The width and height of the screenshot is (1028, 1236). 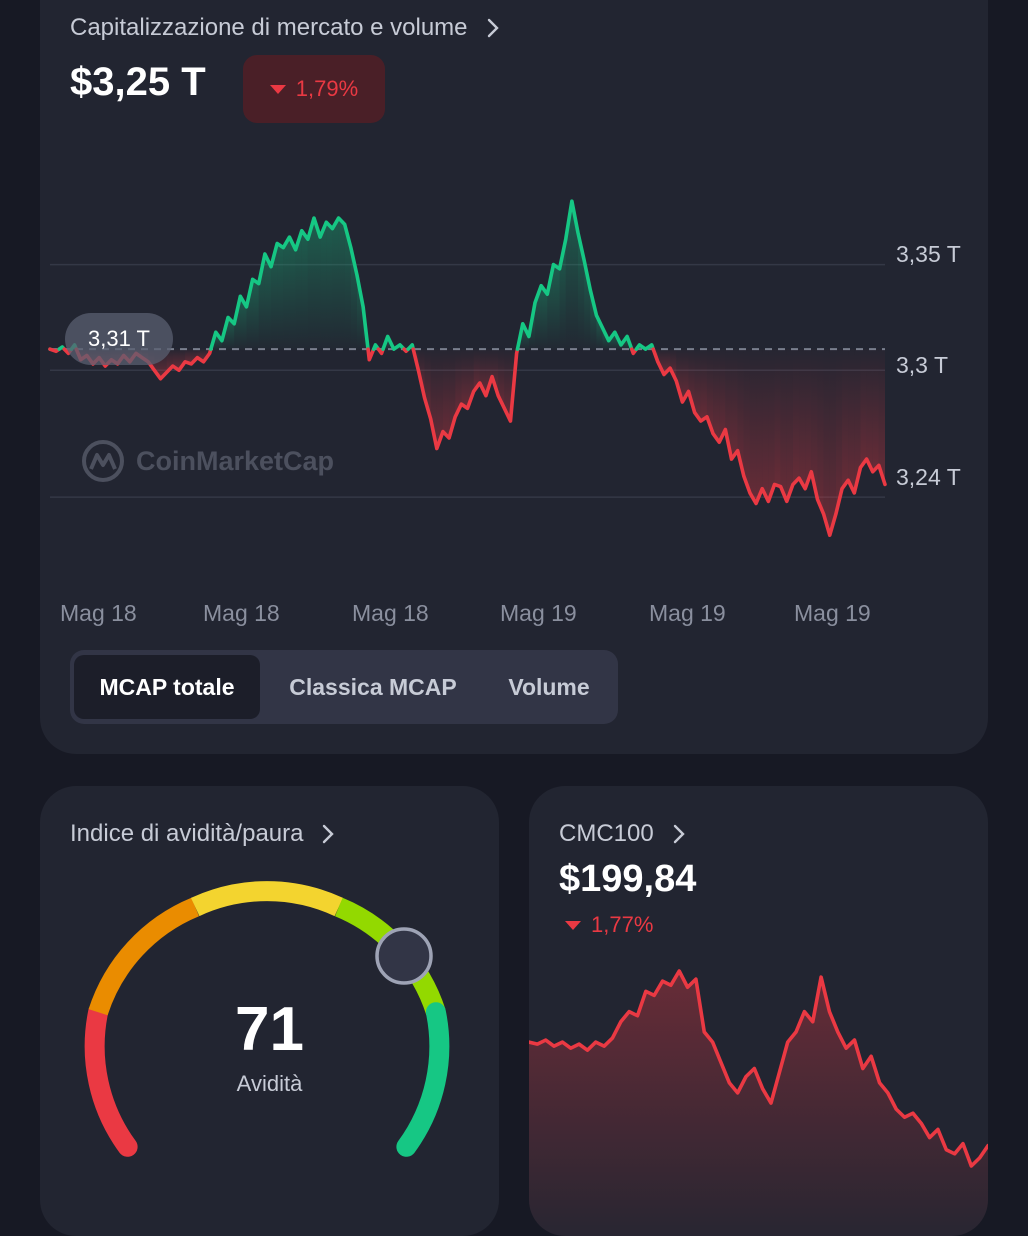 What do you see at coordinates (144, 956) in the screenshot?
I see `gauge-segment-orange` at bounding box center [144, 956].